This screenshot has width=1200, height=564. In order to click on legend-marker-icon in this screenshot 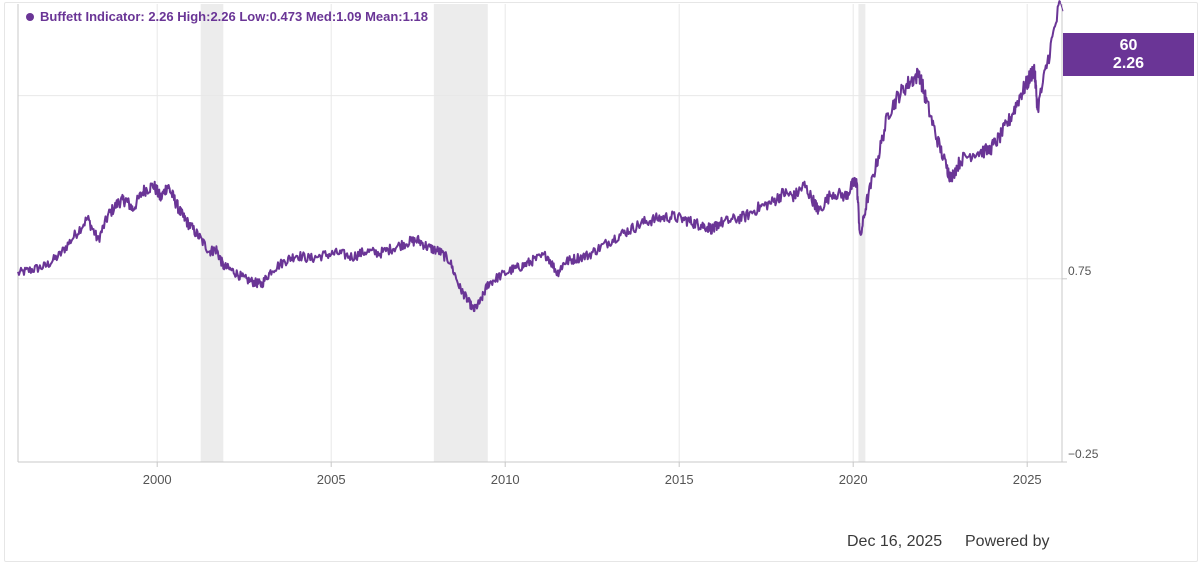, I will do `click(30, 16)`.